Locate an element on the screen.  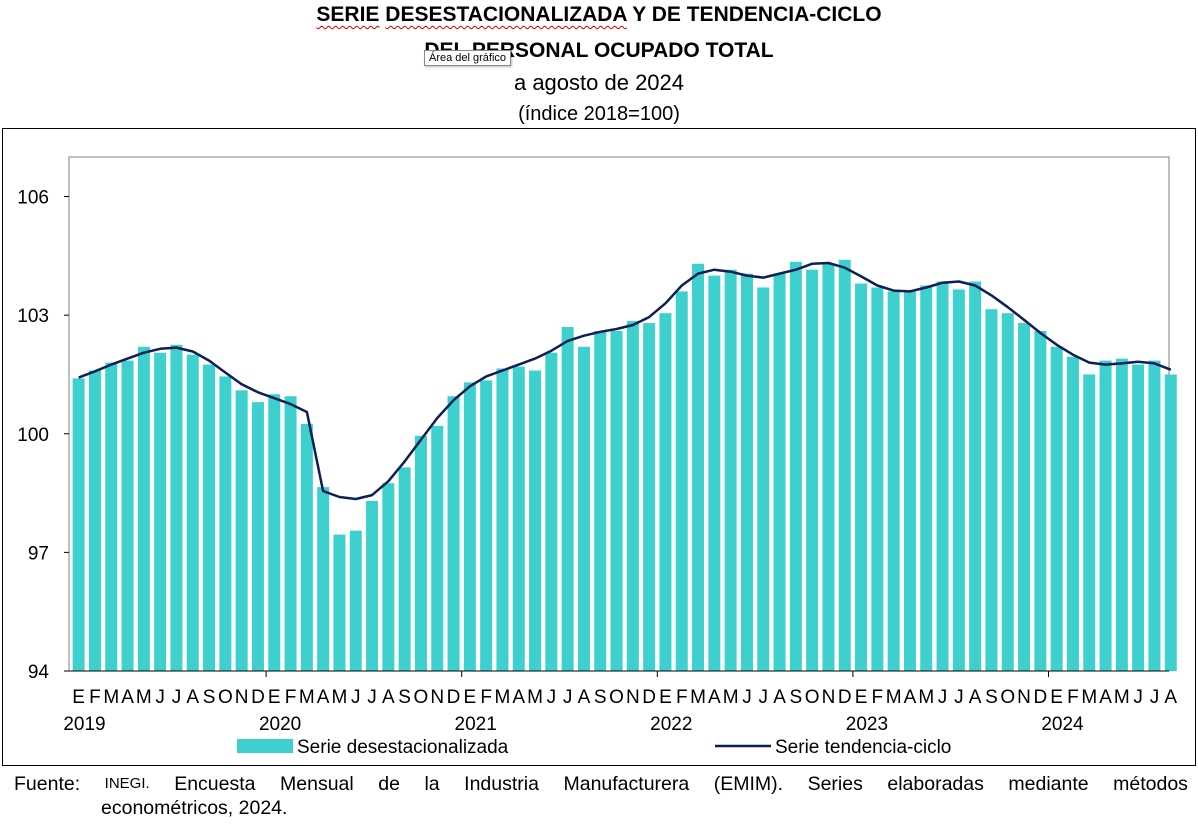
title-rest: Y DE TENDENCIA-CICLO is located at coordinates (757, 14).